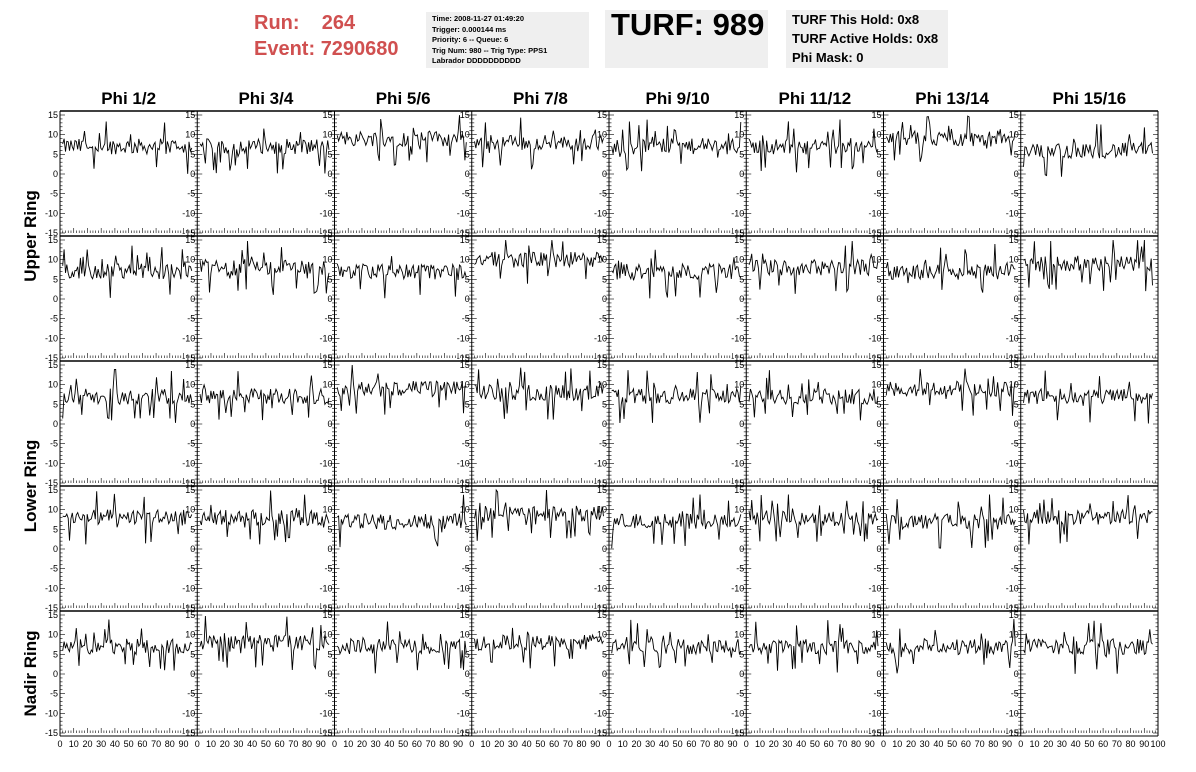 The image size is (1196, 772). Describe the element at coordinates (326, 23) in the screenshot. I see `run-row: Run: 264` at that location.